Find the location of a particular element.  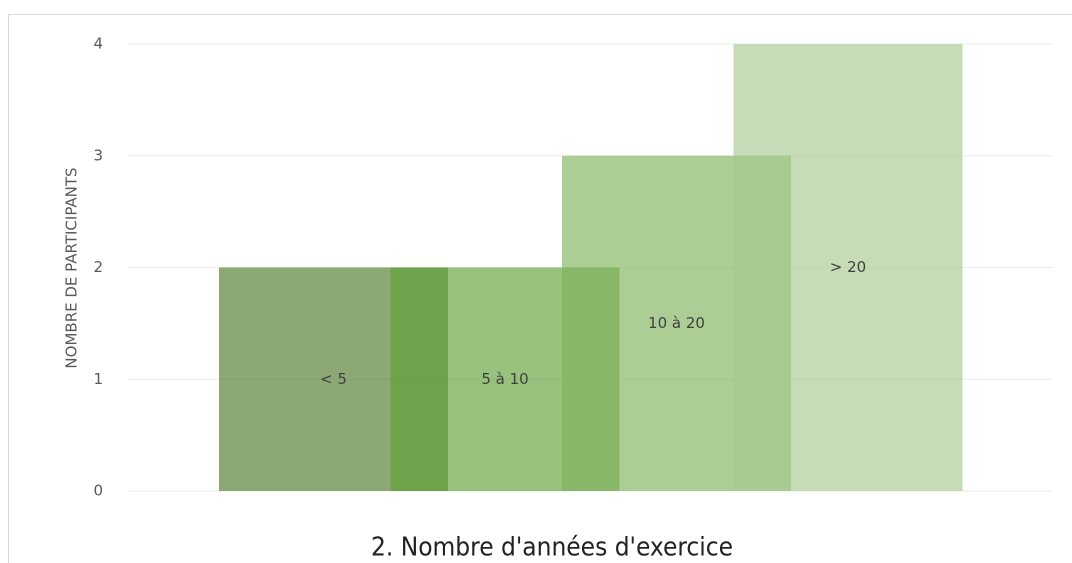

bar-label: > 20 is located at coordinates (848, 267).